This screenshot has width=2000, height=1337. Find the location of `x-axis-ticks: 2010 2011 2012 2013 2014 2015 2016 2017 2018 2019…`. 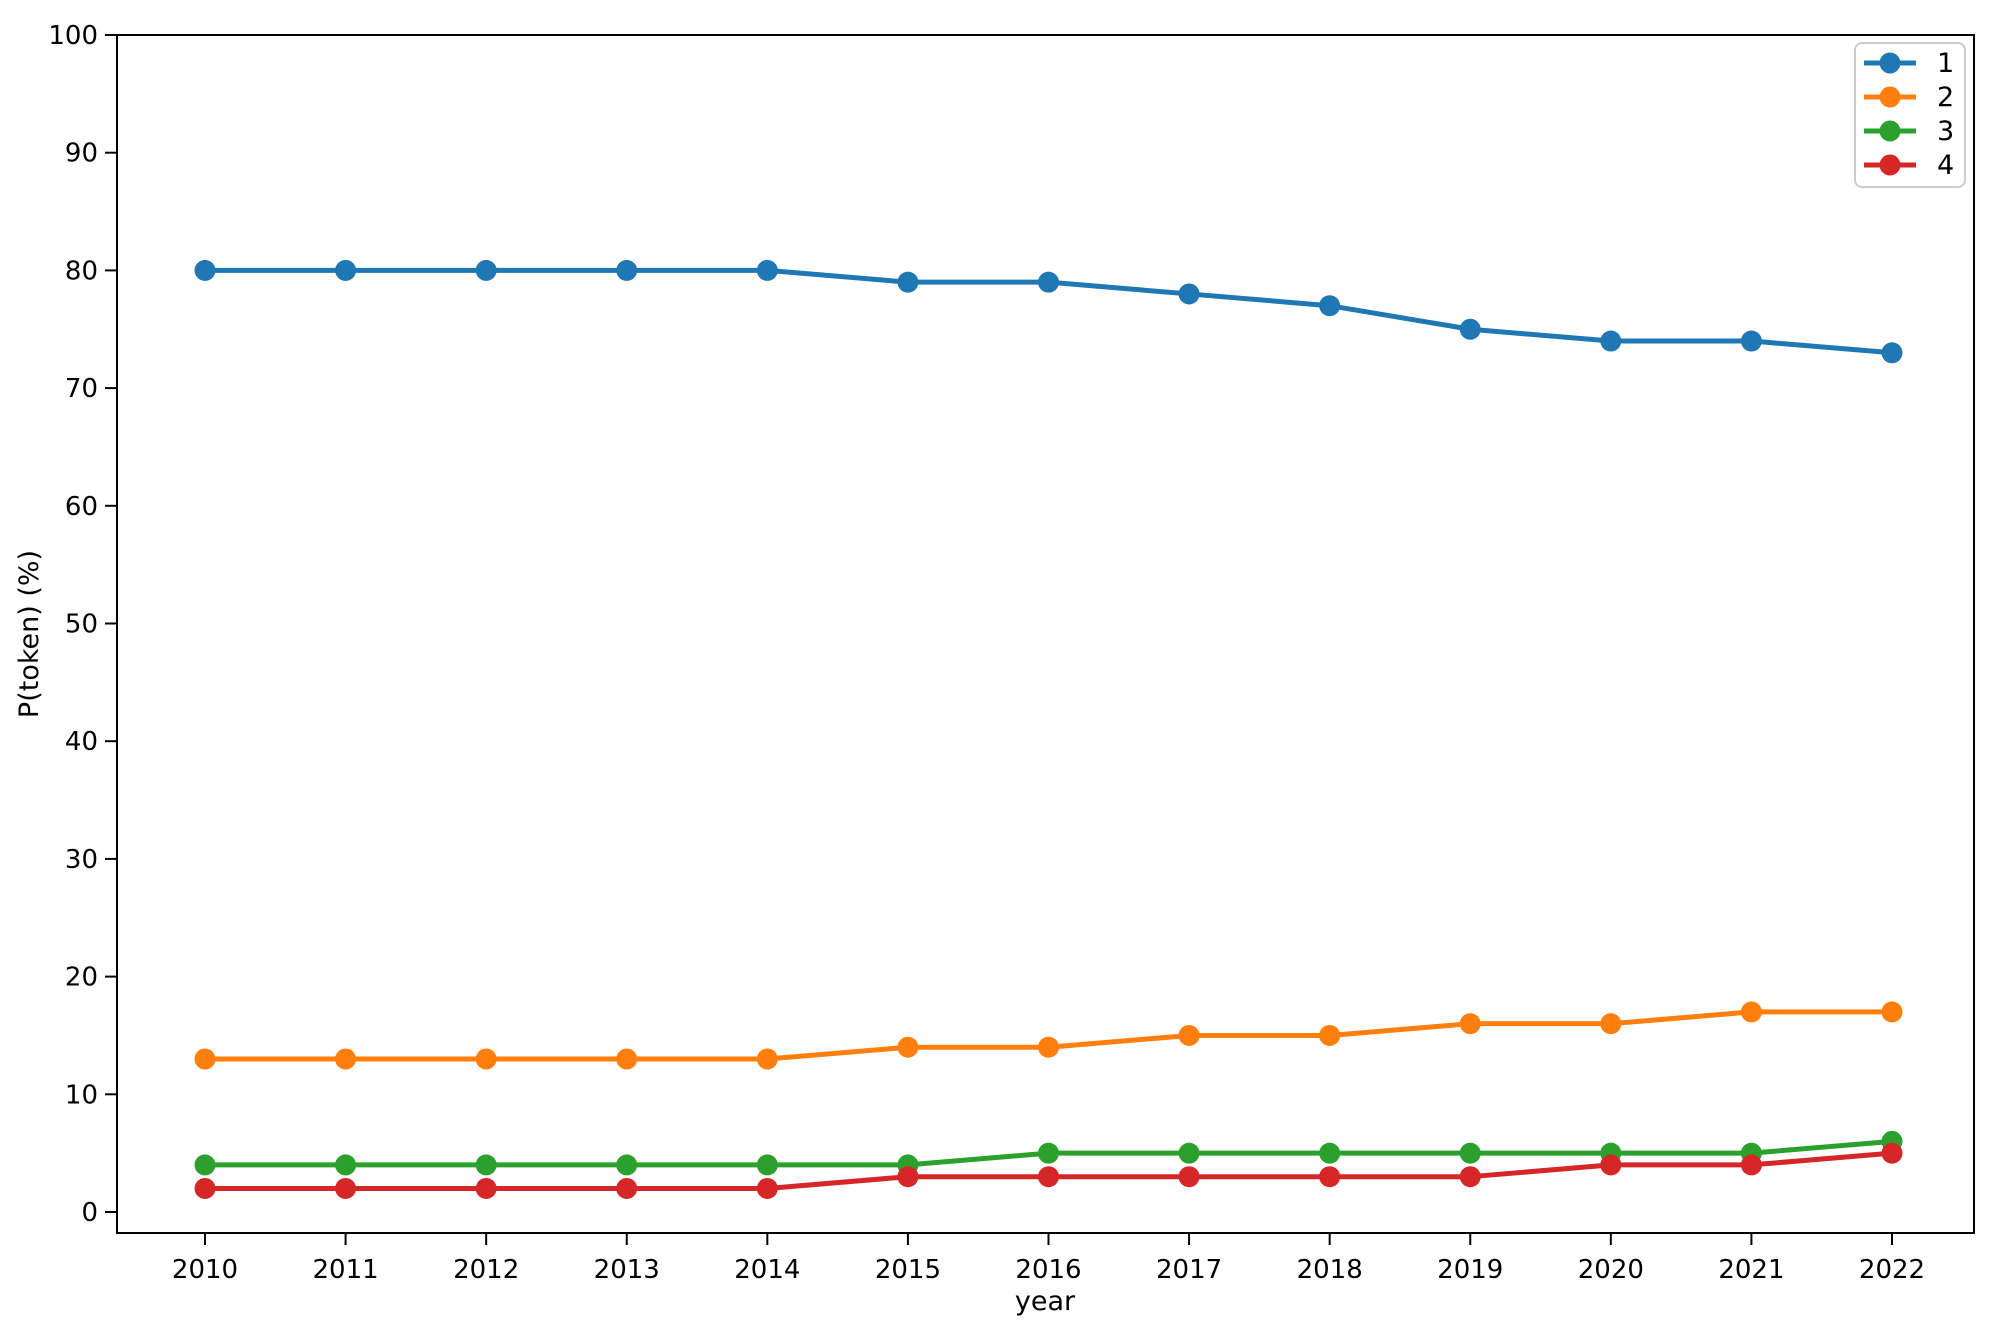

x-axis-ticks: 2010 2011 2012 2013 2014 2015 2016 2017 2018 2019… is located at coordinates (1048, 1259).